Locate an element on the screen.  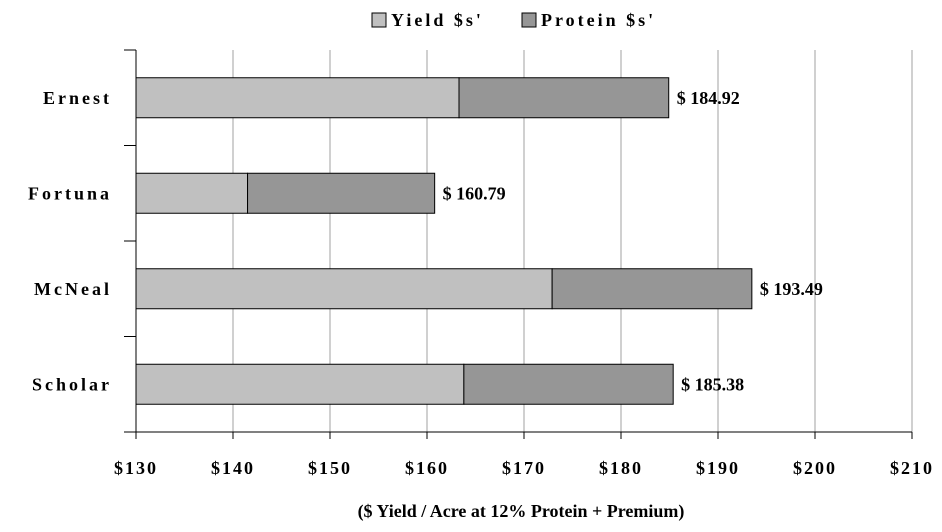
category-label: McNeal is located at coordinates (73, 289).